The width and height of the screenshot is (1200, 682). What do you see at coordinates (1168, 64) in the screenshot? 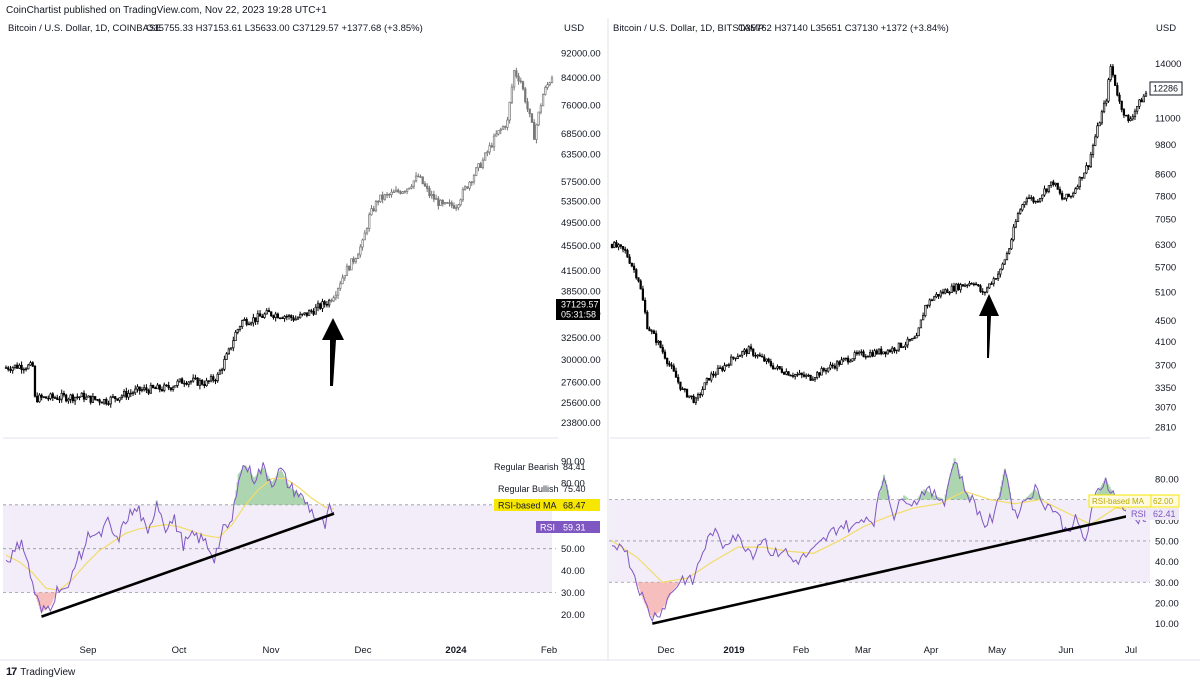
I see `price-tick-label: 14000` at bounding box center [1168, 64].